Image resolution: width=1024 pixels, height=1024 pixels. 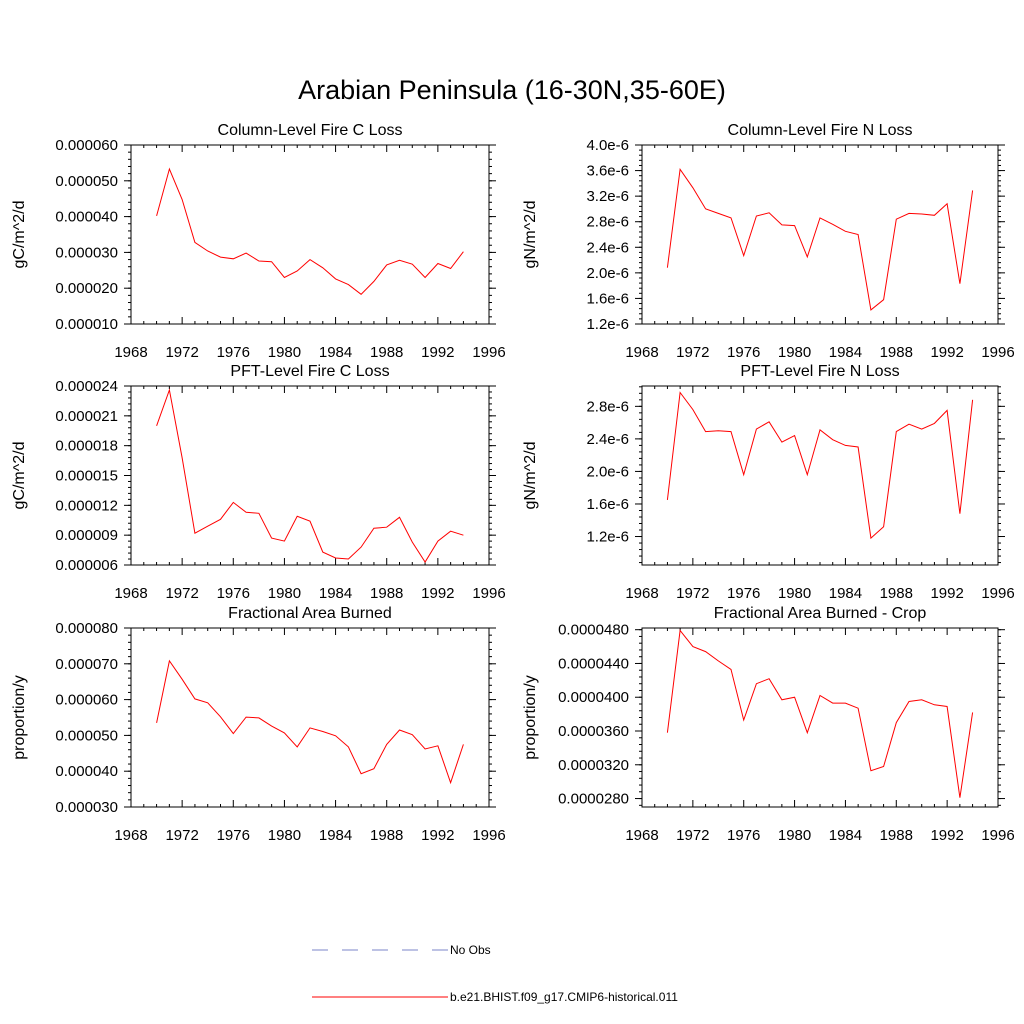 I want to click on legend-entry: No Obs, so click(x=401, y=950).